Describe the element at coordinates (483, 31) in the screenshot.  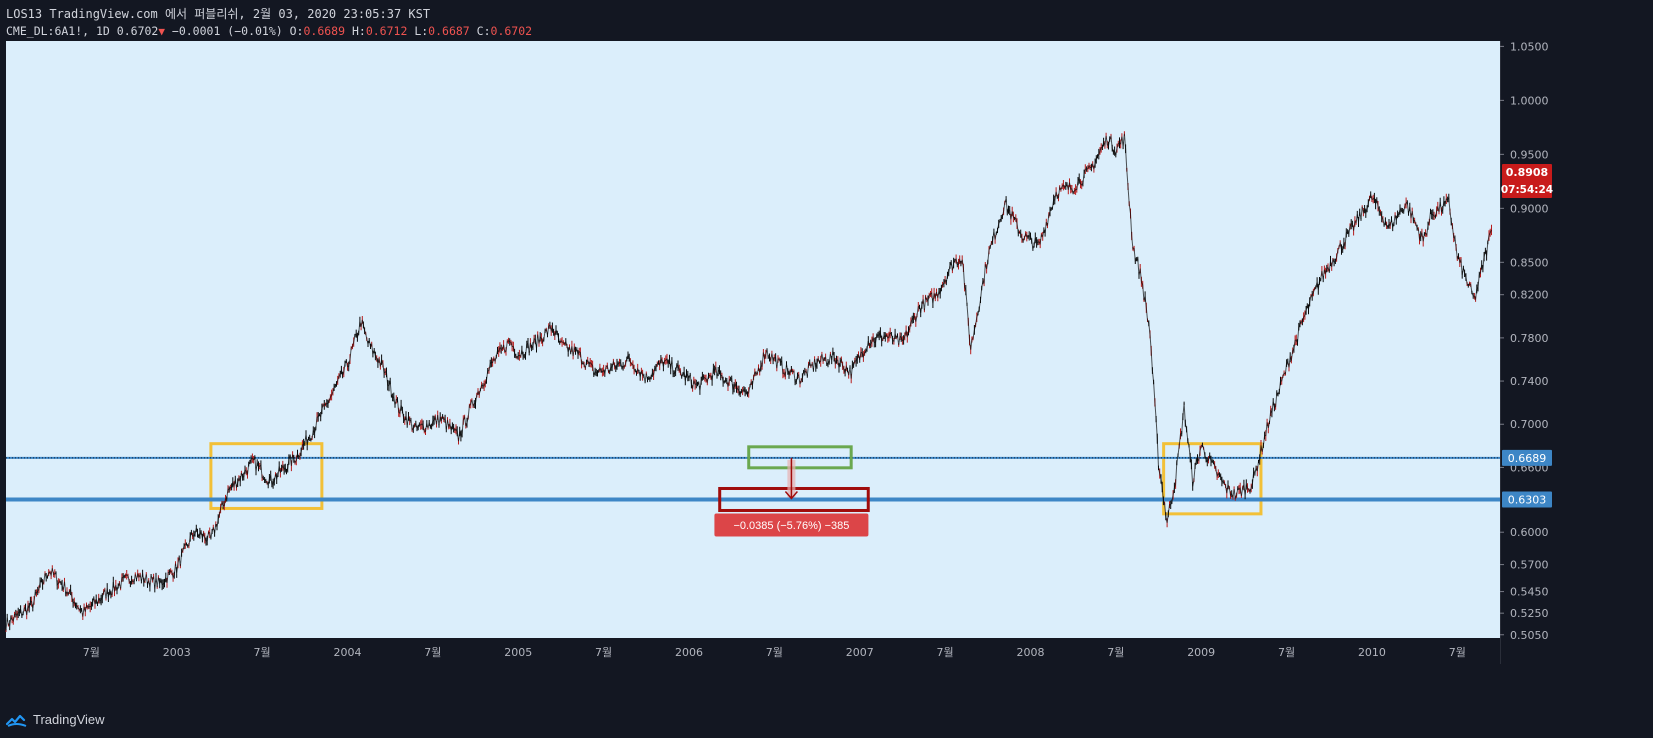
I see `close-label: C:` at that location.